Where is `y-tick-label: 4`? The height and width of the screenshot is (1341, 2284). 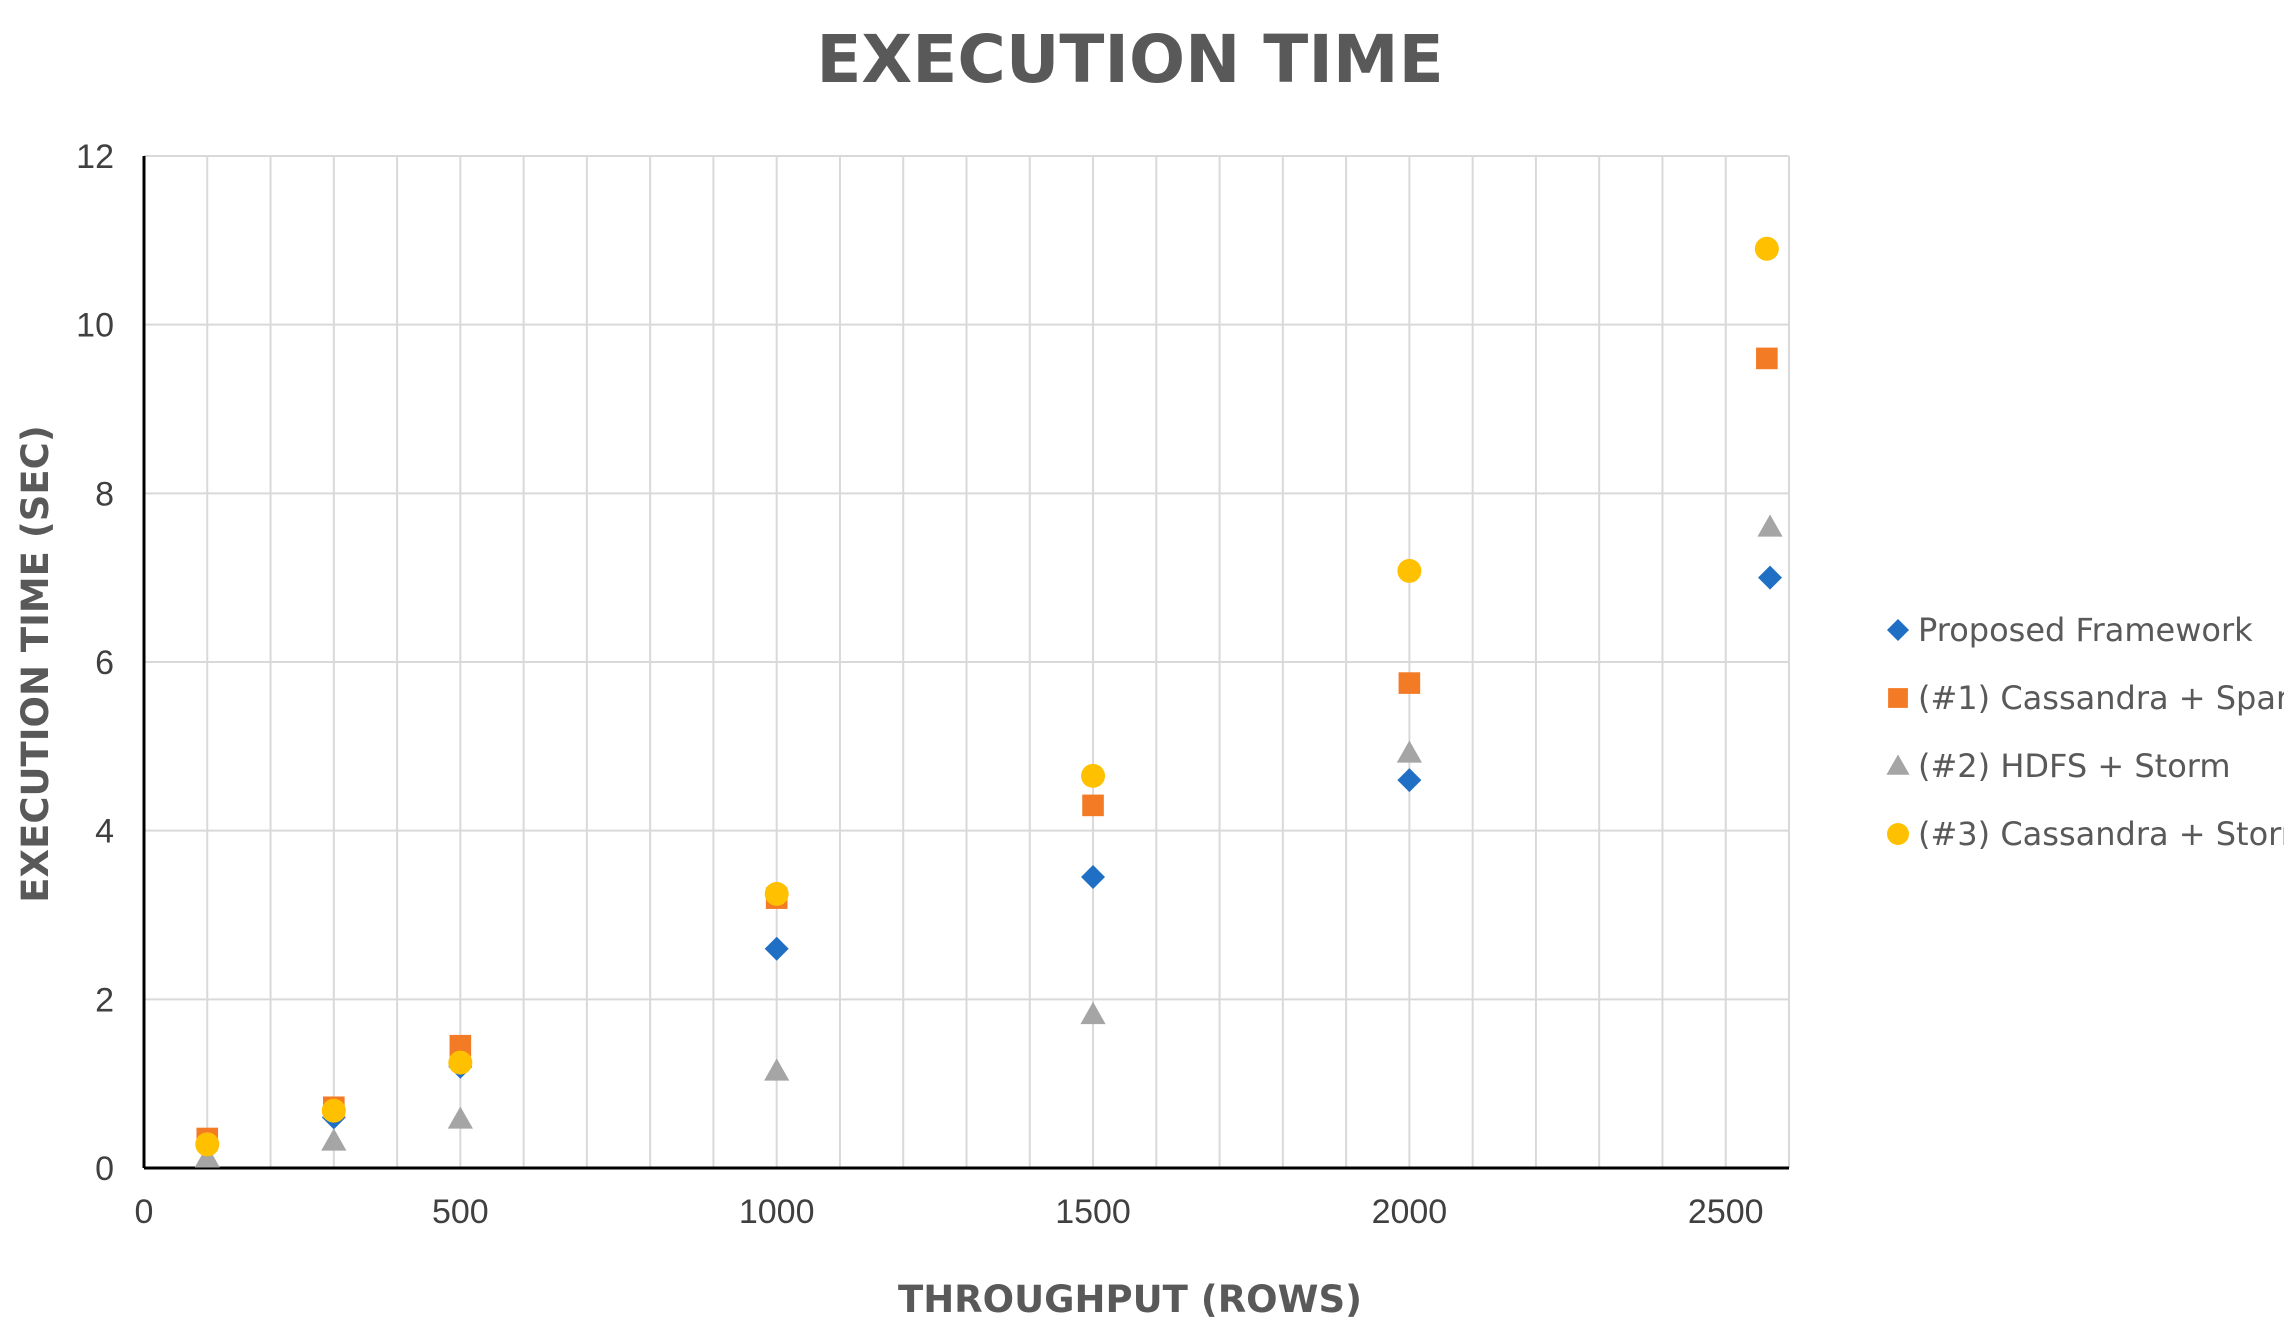 y-tick-label: 4 is located at coordinates (104, 832).